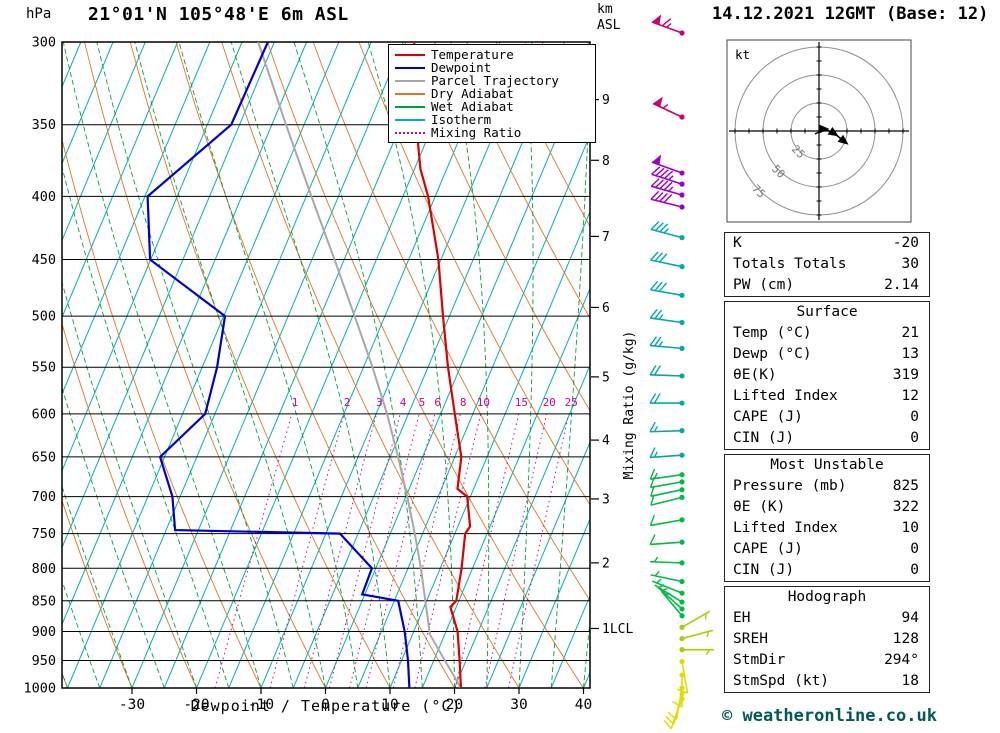  Describe the element at coordinates (901, 285) in the screenshot. I see `stat-value: 2.14` at that location.